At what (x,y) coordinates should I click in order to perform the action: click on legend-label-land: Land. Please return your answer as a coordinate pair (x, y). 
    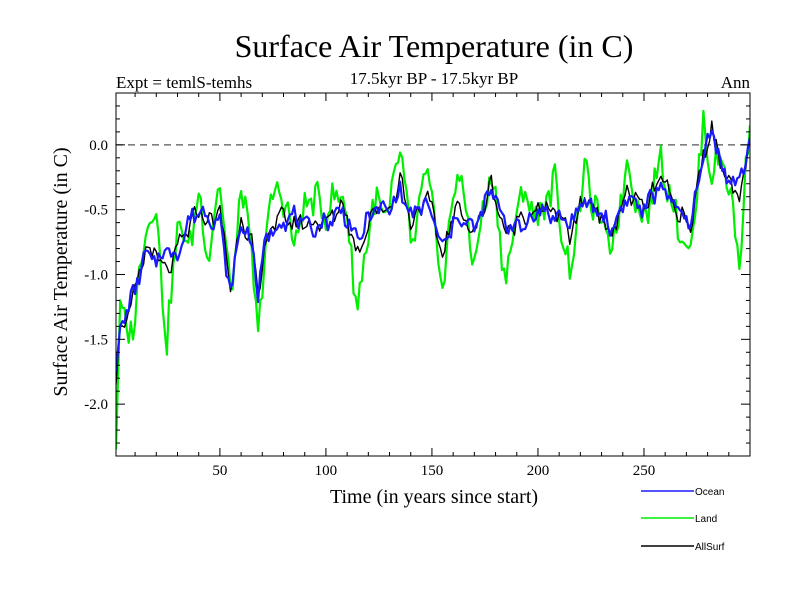
    Looking at the image, I should click on (706, 519).